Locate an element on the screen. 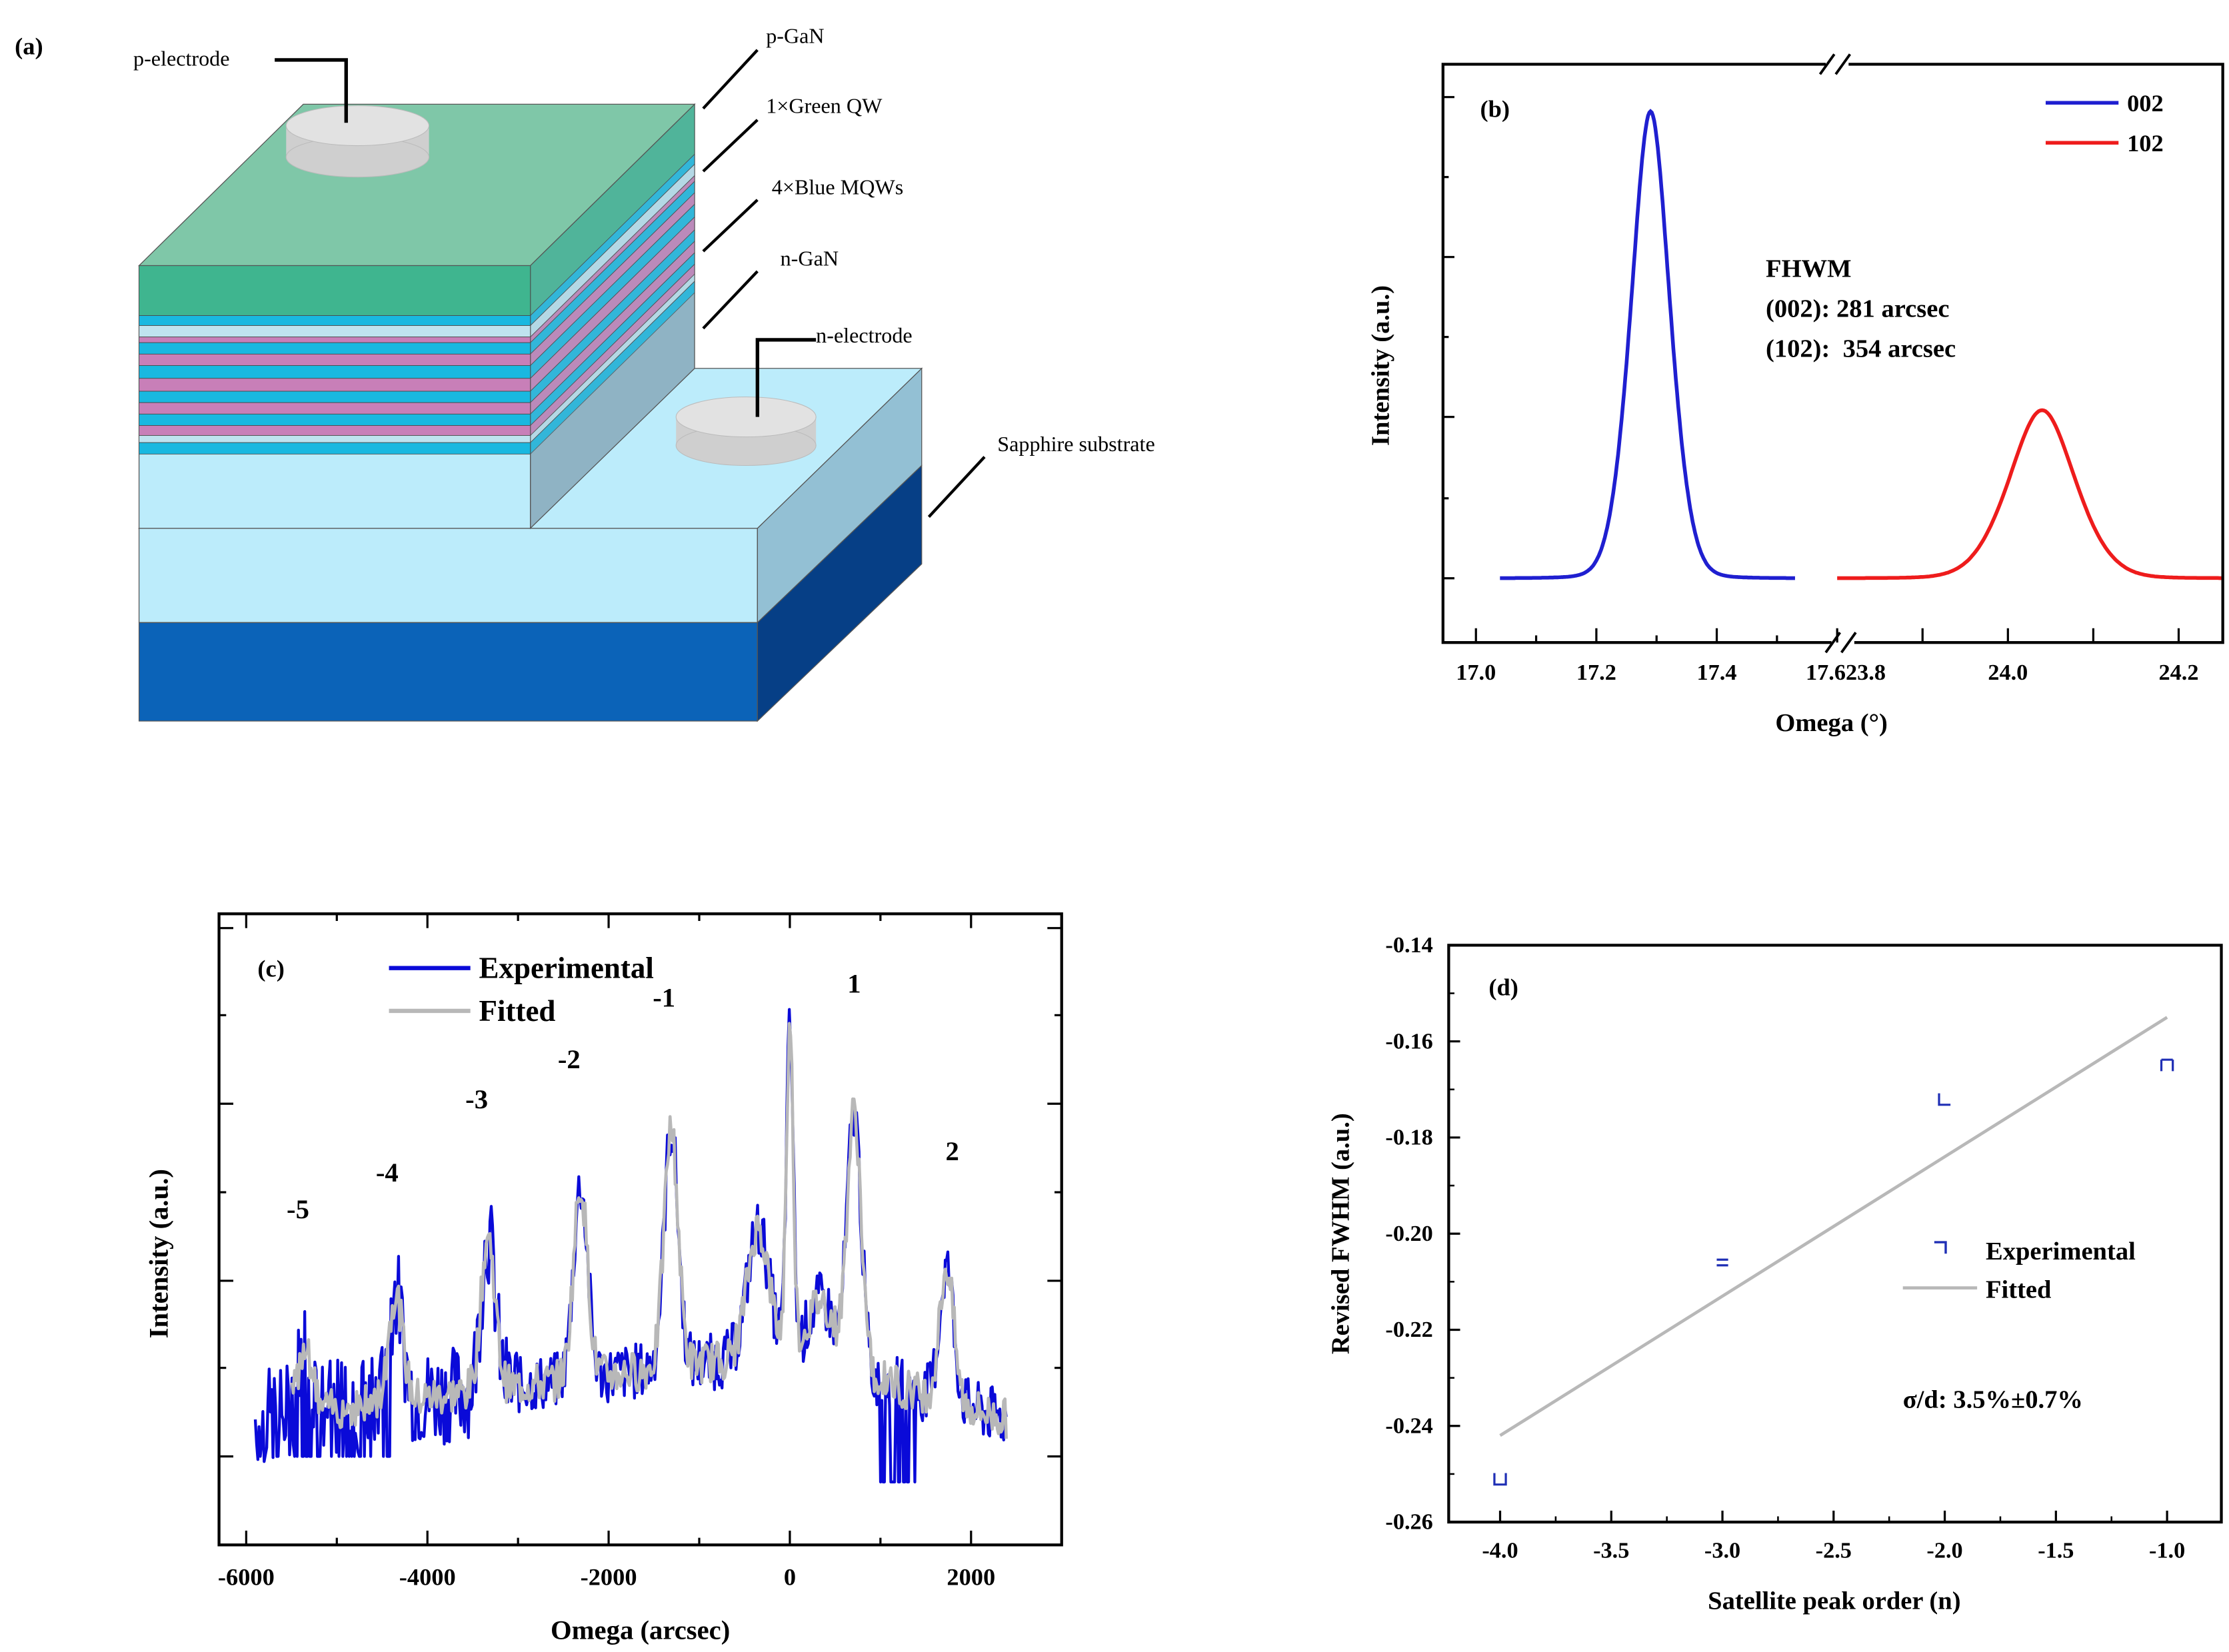  panel-d-label: (d) is located at coordinates (1503, 987).